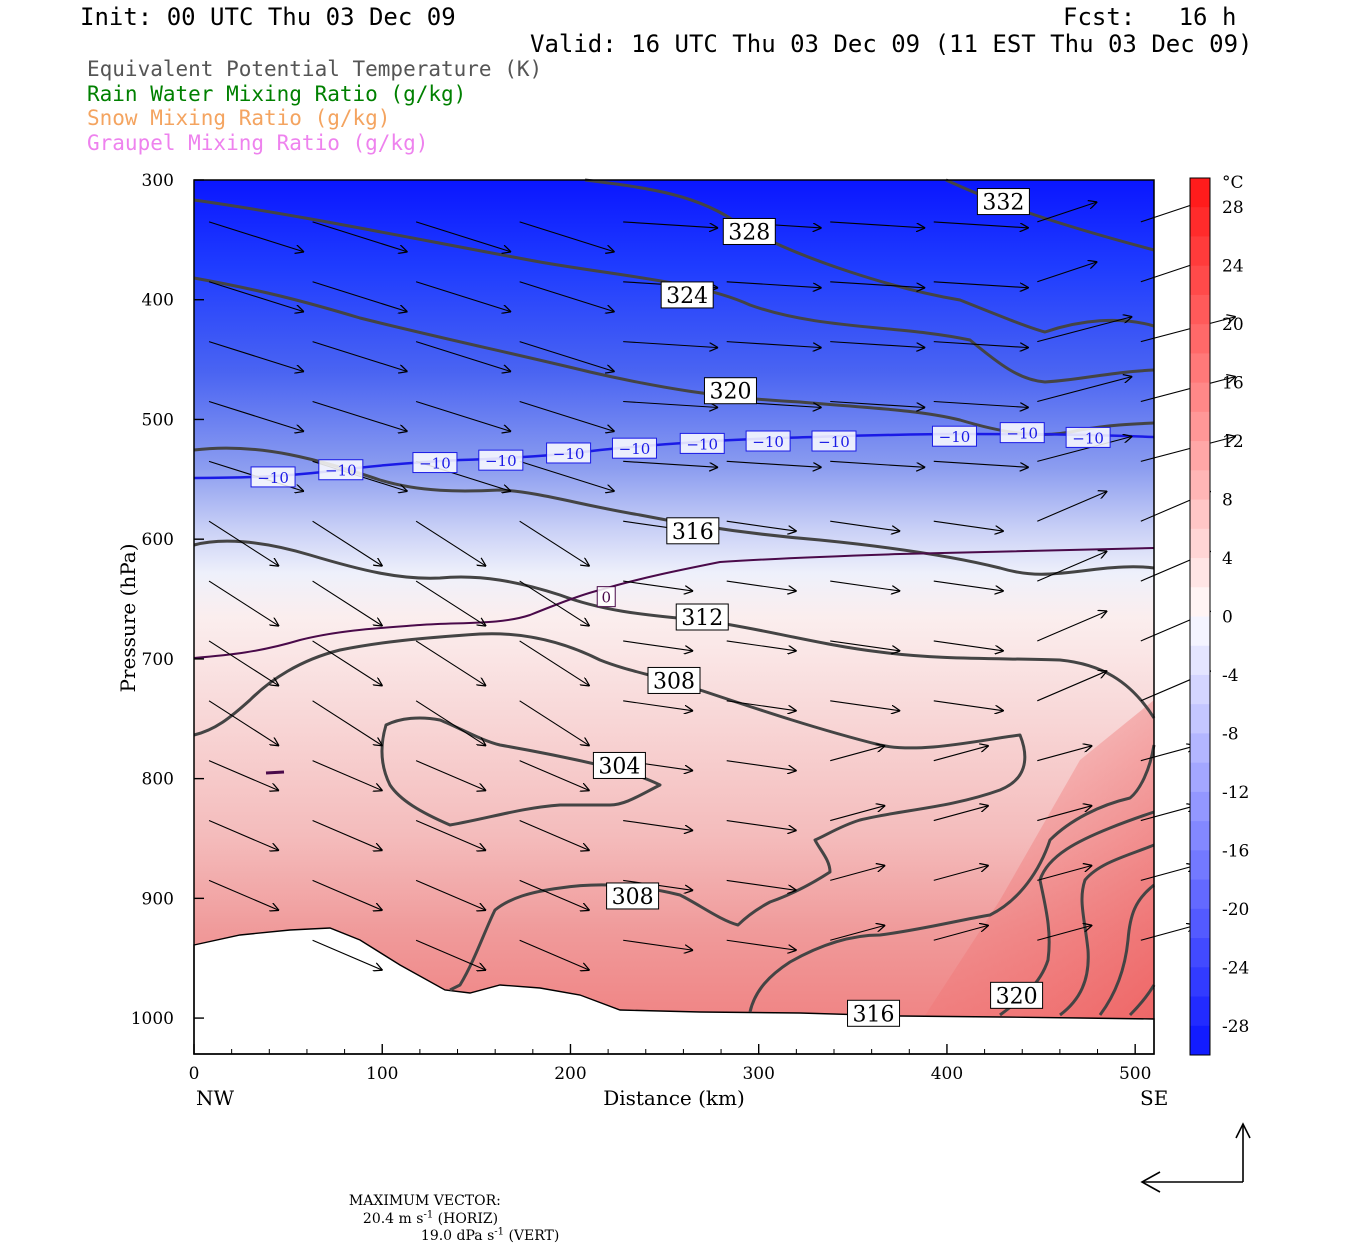  What do you see at coordinates (275, 772) in the screenshot?
I see `rain-spot` at bounding box center [275, 772].